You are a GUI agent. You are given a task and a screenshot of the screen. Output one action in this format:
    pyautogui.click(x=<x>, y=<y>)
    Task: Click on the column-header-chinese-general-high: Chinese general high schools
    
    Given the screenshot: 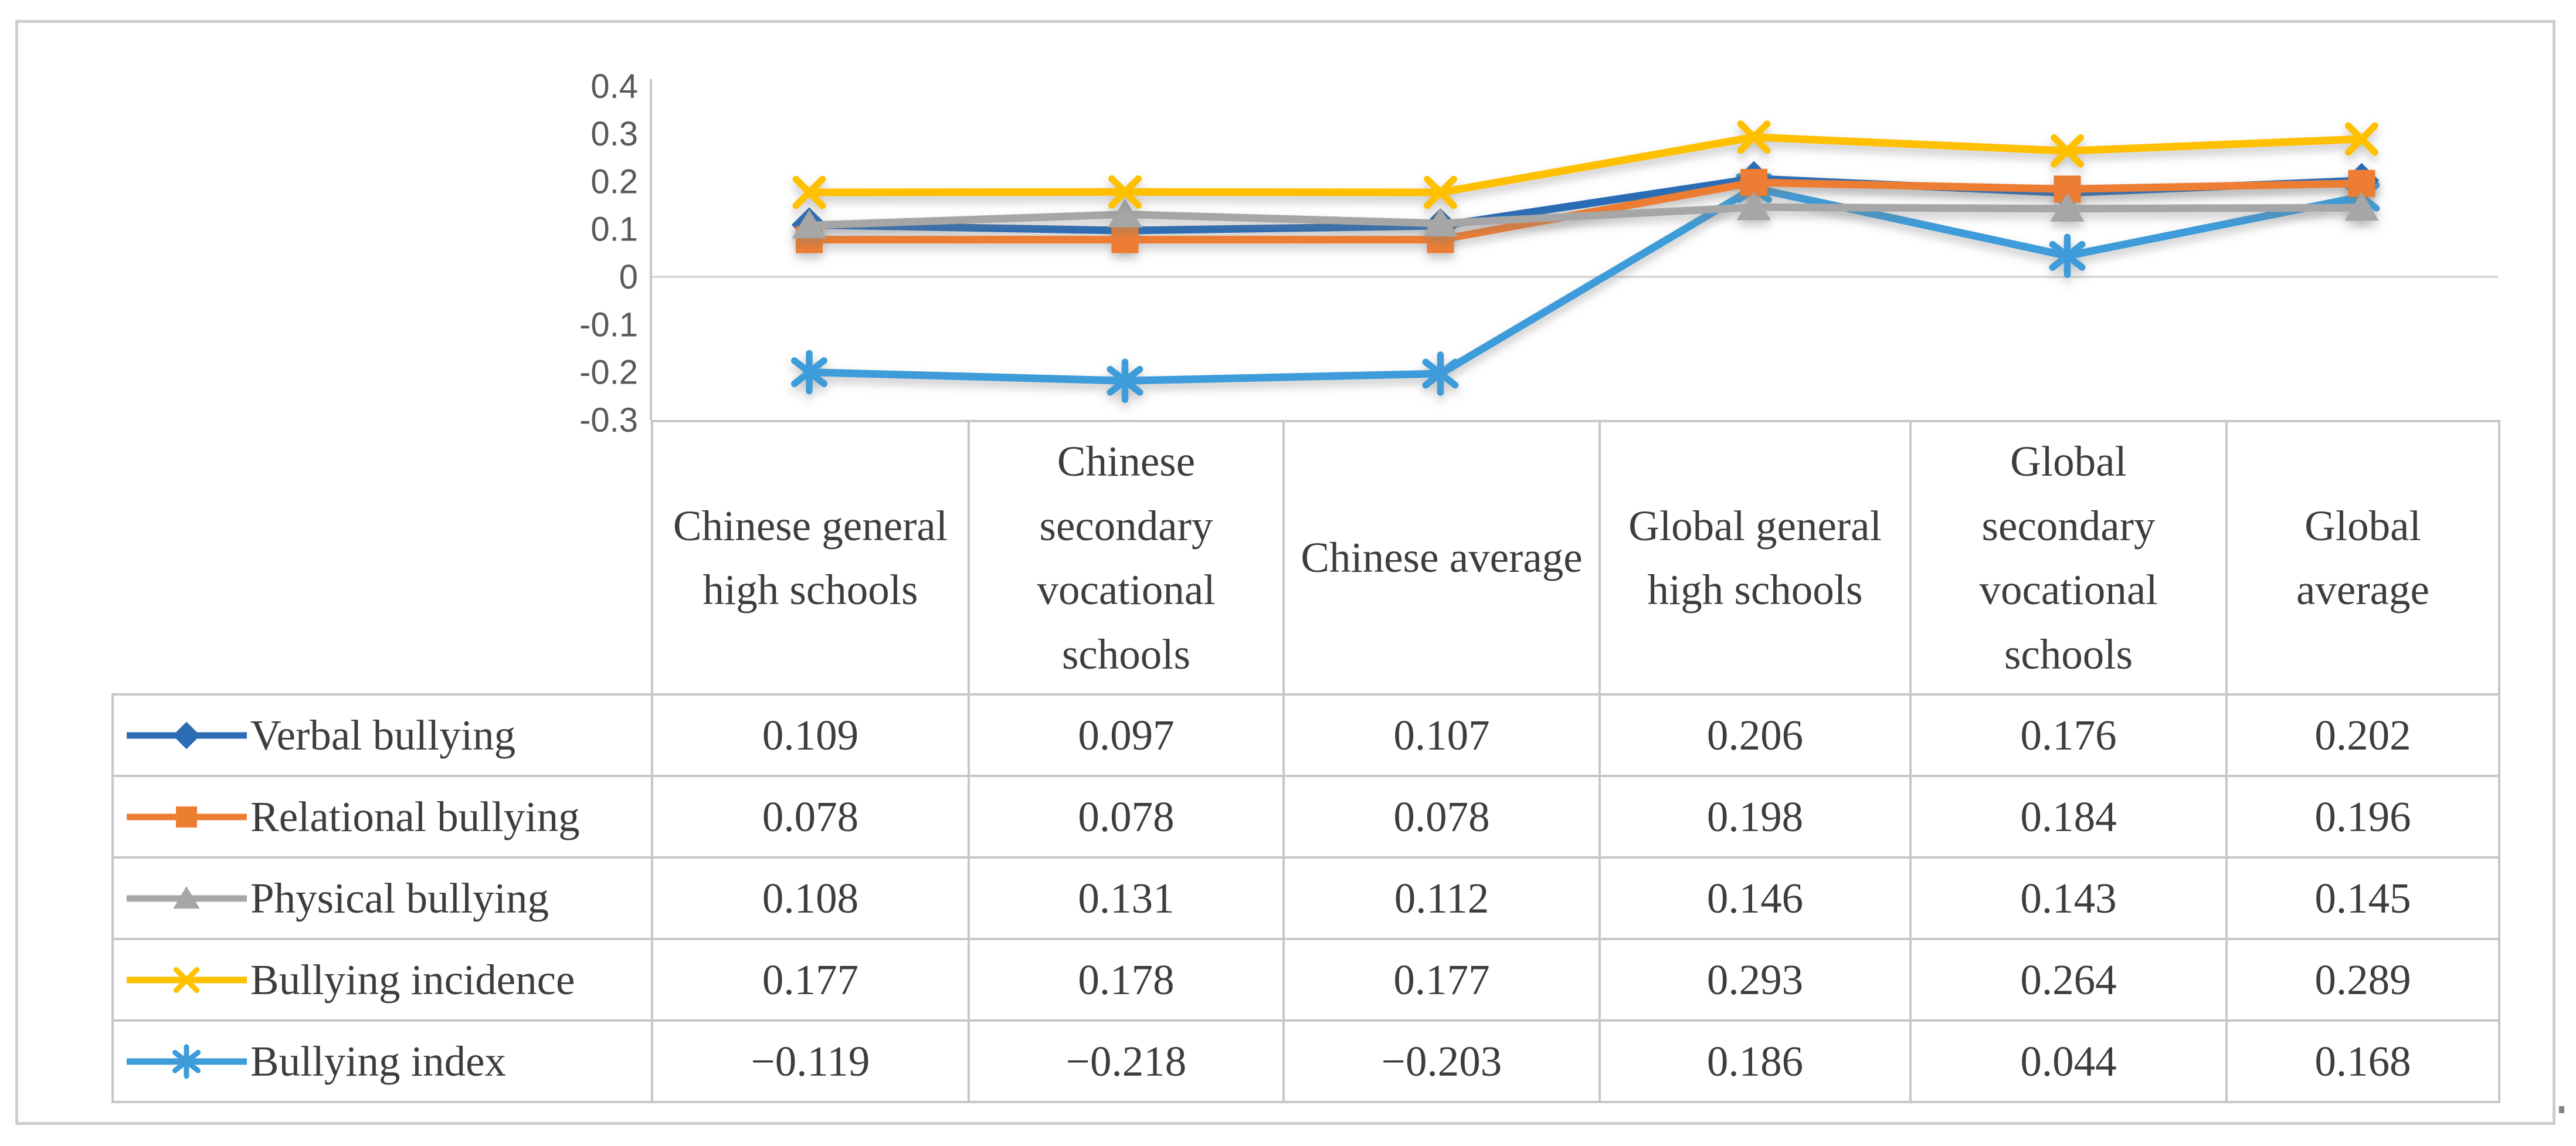 What is the action you would take?
    pyautogui.click(x=810, y=558)
    